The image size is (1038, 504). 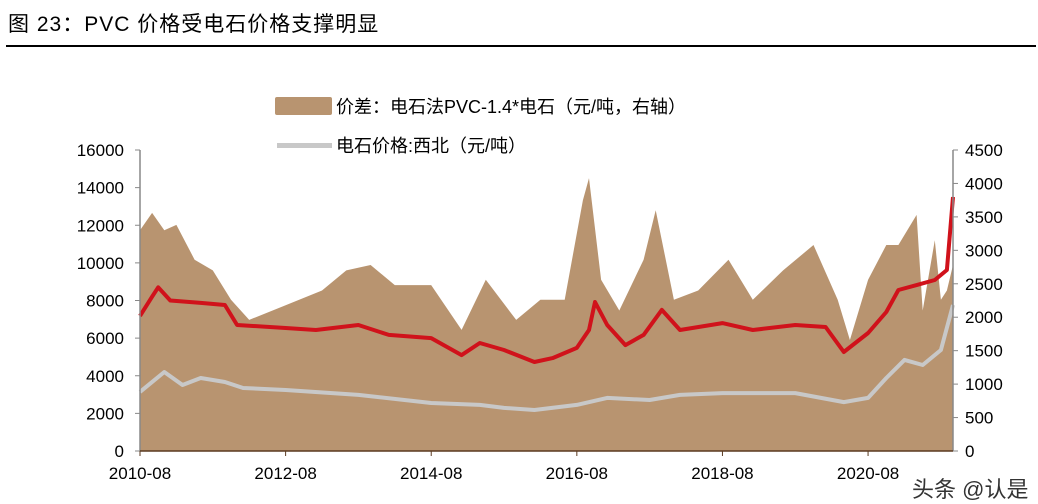 What do you see at coordinates (868, 473) in the screenshot?
I see `x-tick-label: 2020-08` at bounding box center [868, 473].